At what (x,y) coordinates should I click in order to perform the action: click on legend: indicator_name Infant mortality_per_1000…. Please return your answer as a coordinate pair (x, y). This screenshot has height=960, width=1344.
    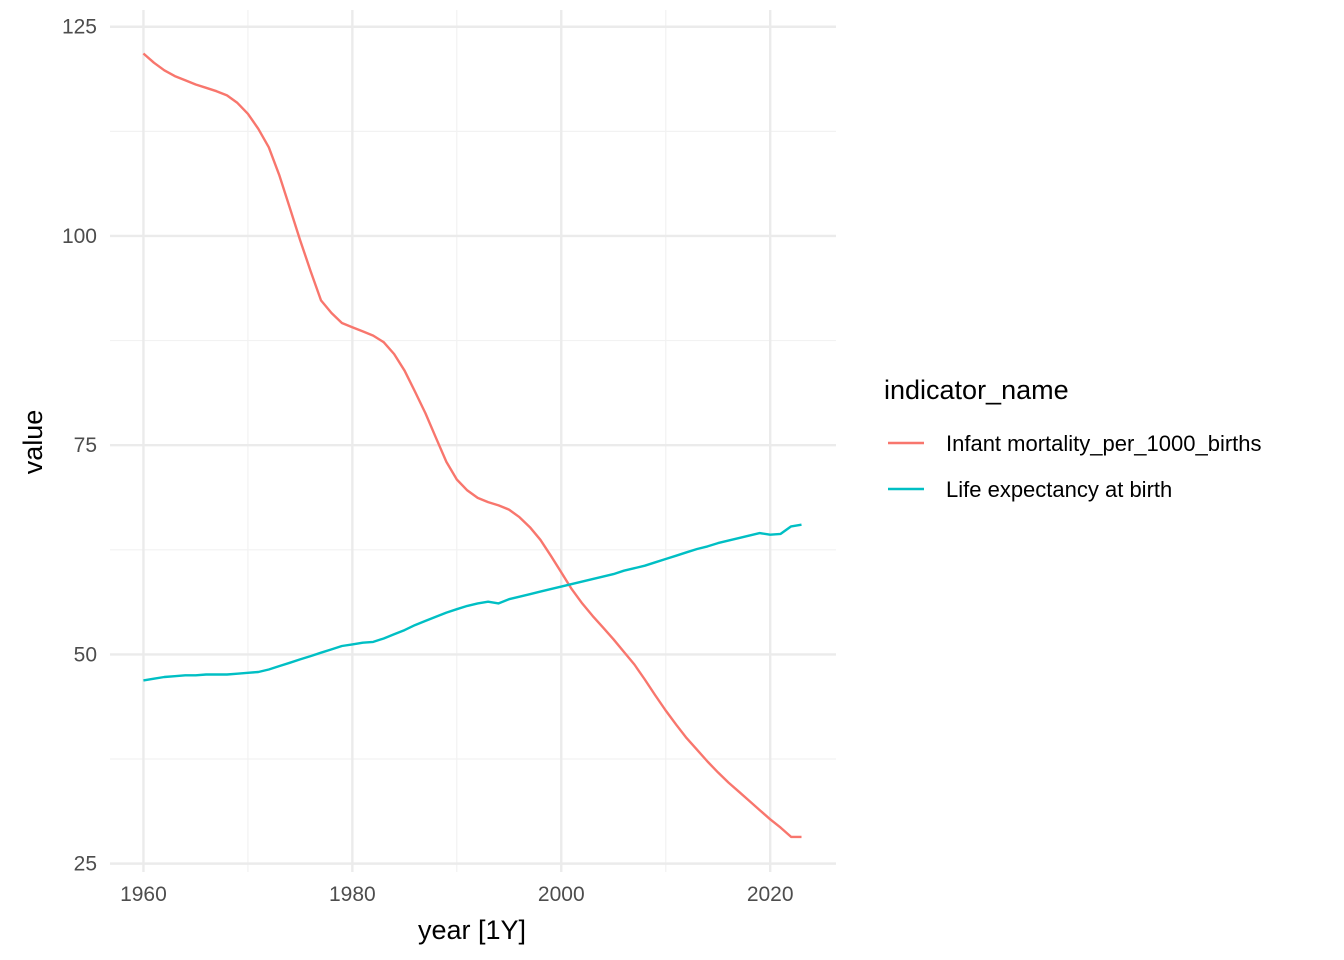
    Looking at the image, I should click on (1073, 438).